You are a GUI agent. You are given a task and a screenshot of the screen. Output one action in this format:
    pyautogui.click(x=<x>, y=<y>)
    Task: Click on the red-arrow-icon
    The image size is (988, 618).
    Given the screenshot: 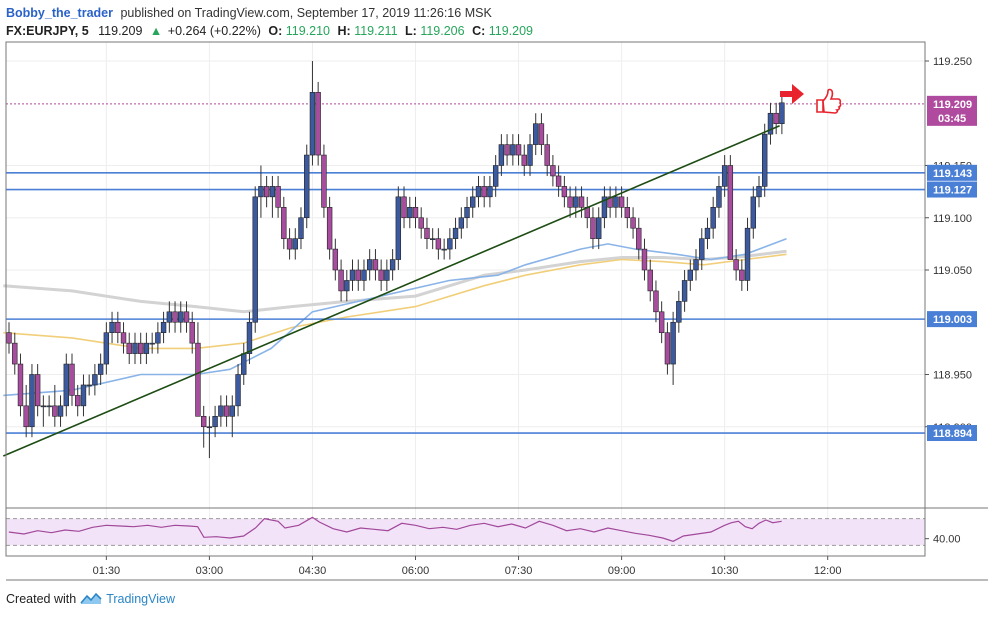 What is the action you would take?
    pyautogui.click(x=792, y=94)
    